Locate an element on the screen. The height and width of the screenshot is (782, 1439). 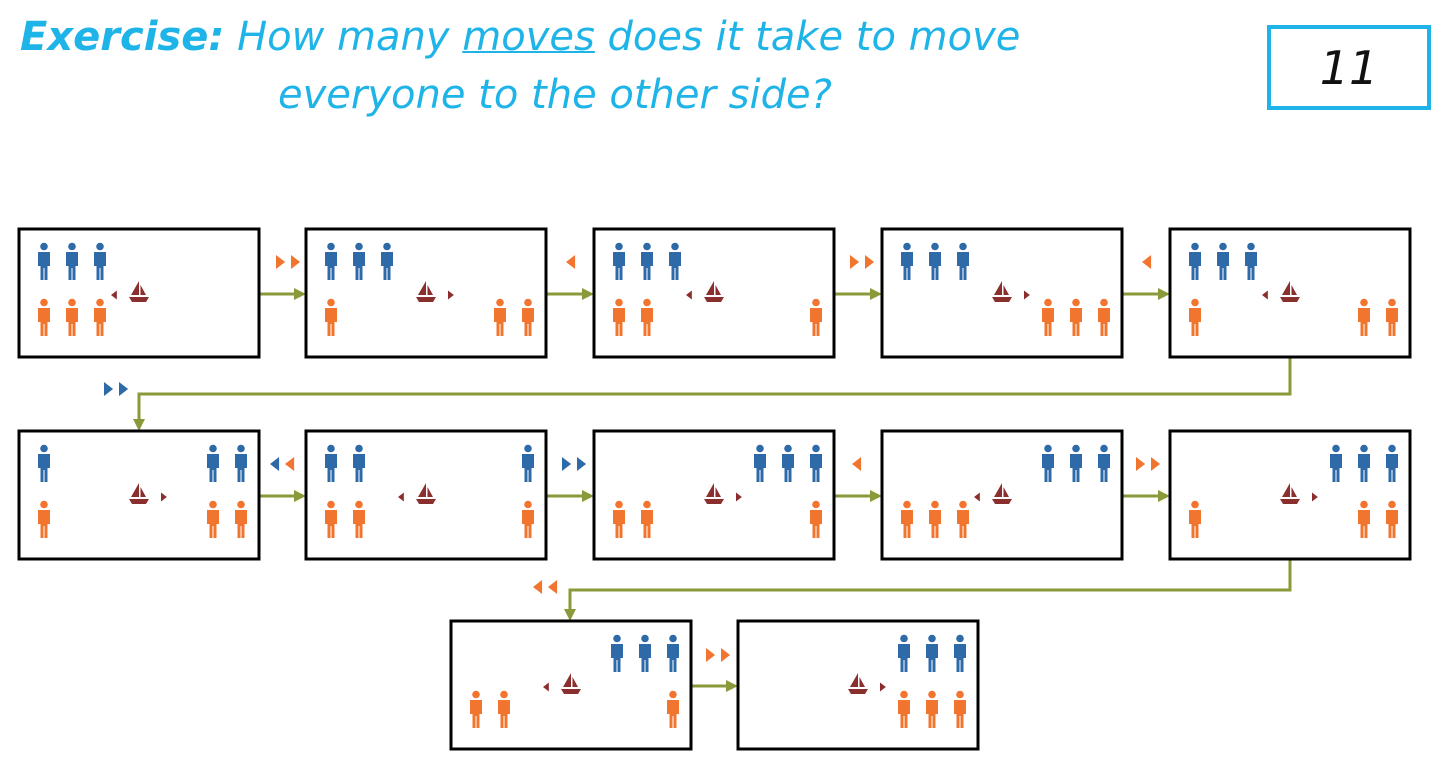
question-emphasis: moves is located at coordinates (528, 37).